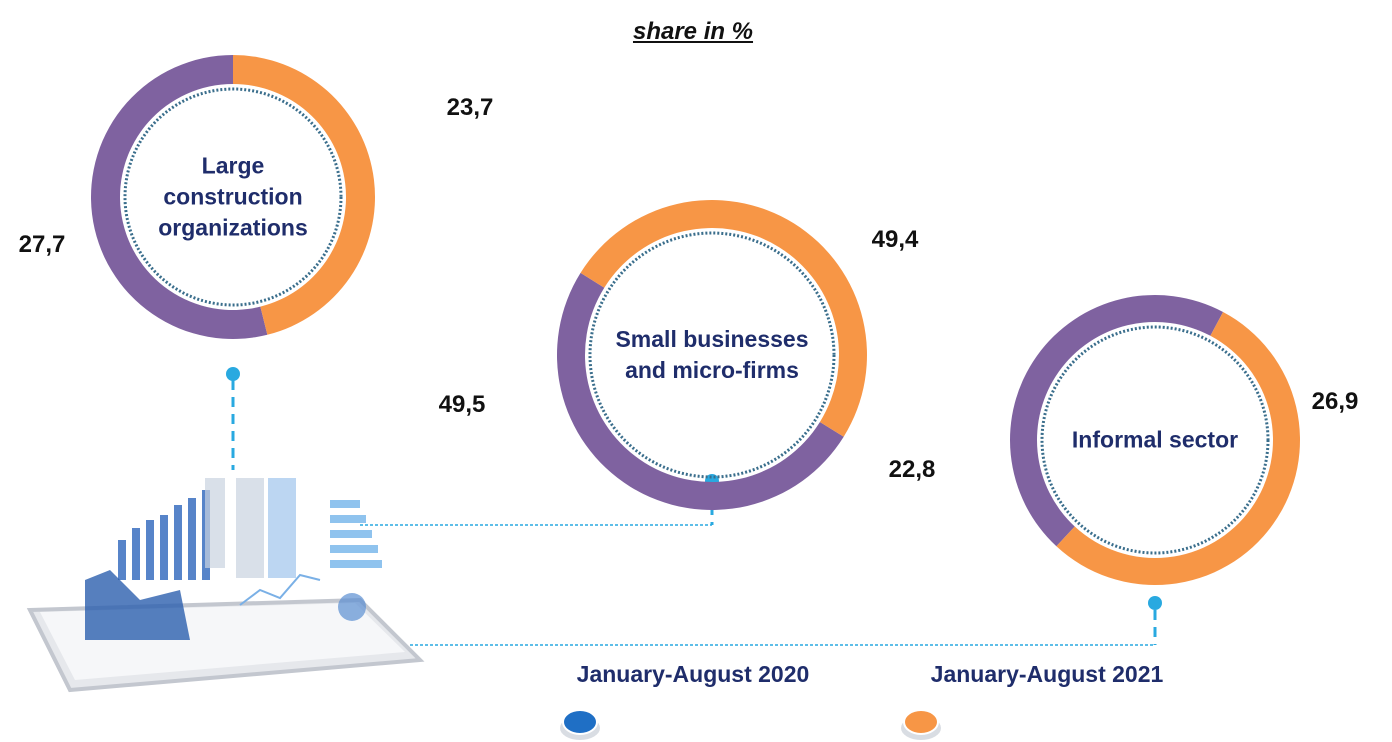 The image size is (1392, 742). Describe the element at coordinates (895, 239) in the screenshot. I see `value-label: 49,4` at that location.